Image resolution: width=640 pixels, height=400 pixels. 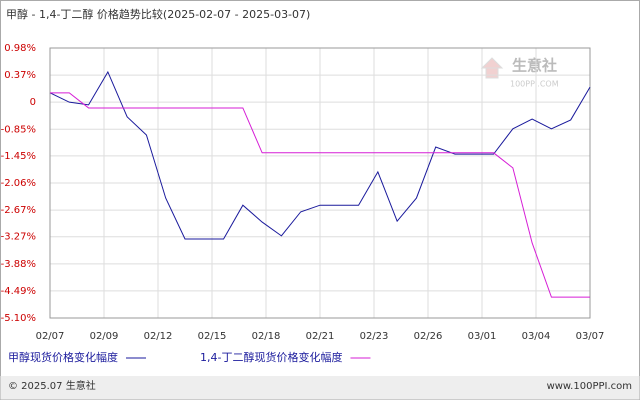 I want to click on y-tick-label: 0.98%, so click(x=20, y=48).